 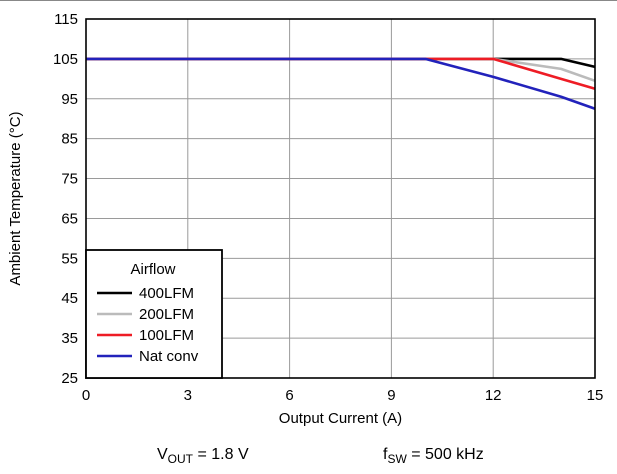 I want to click on legend-entry: 400LFM, so click(x=166, y=293).